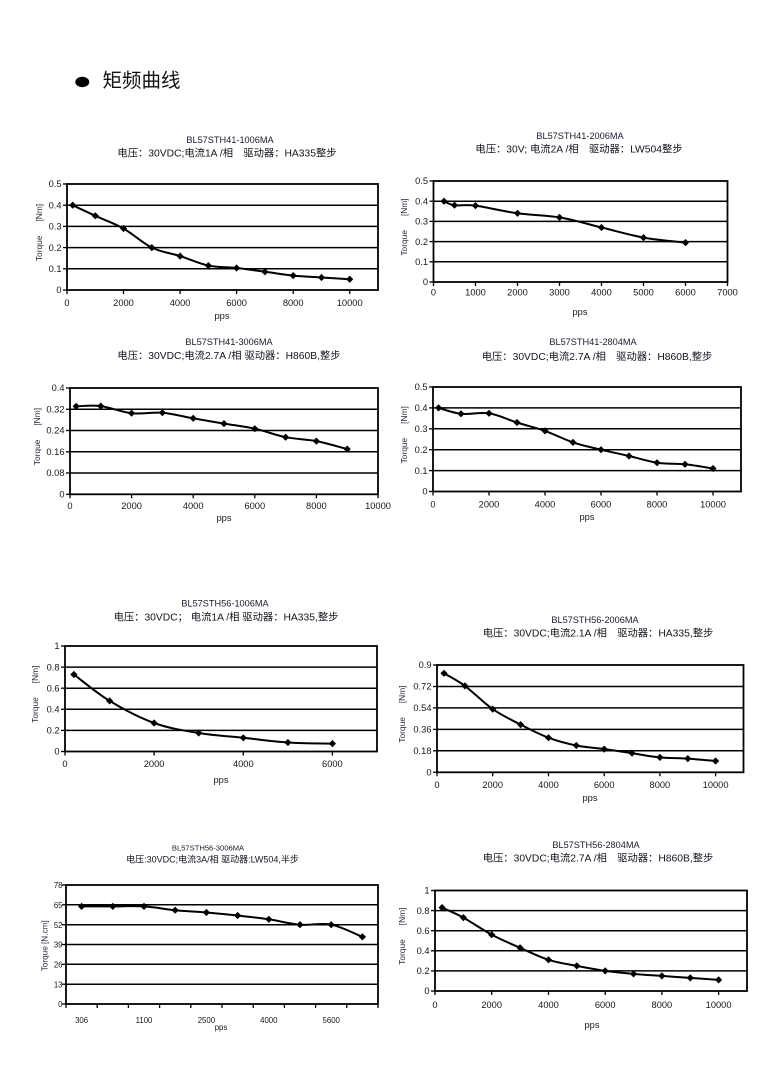 Image resolution: width=770 pixels, height=1089 pixels. I want to click on svg-text: BL57STH41-3006MA, so click(229, 342).